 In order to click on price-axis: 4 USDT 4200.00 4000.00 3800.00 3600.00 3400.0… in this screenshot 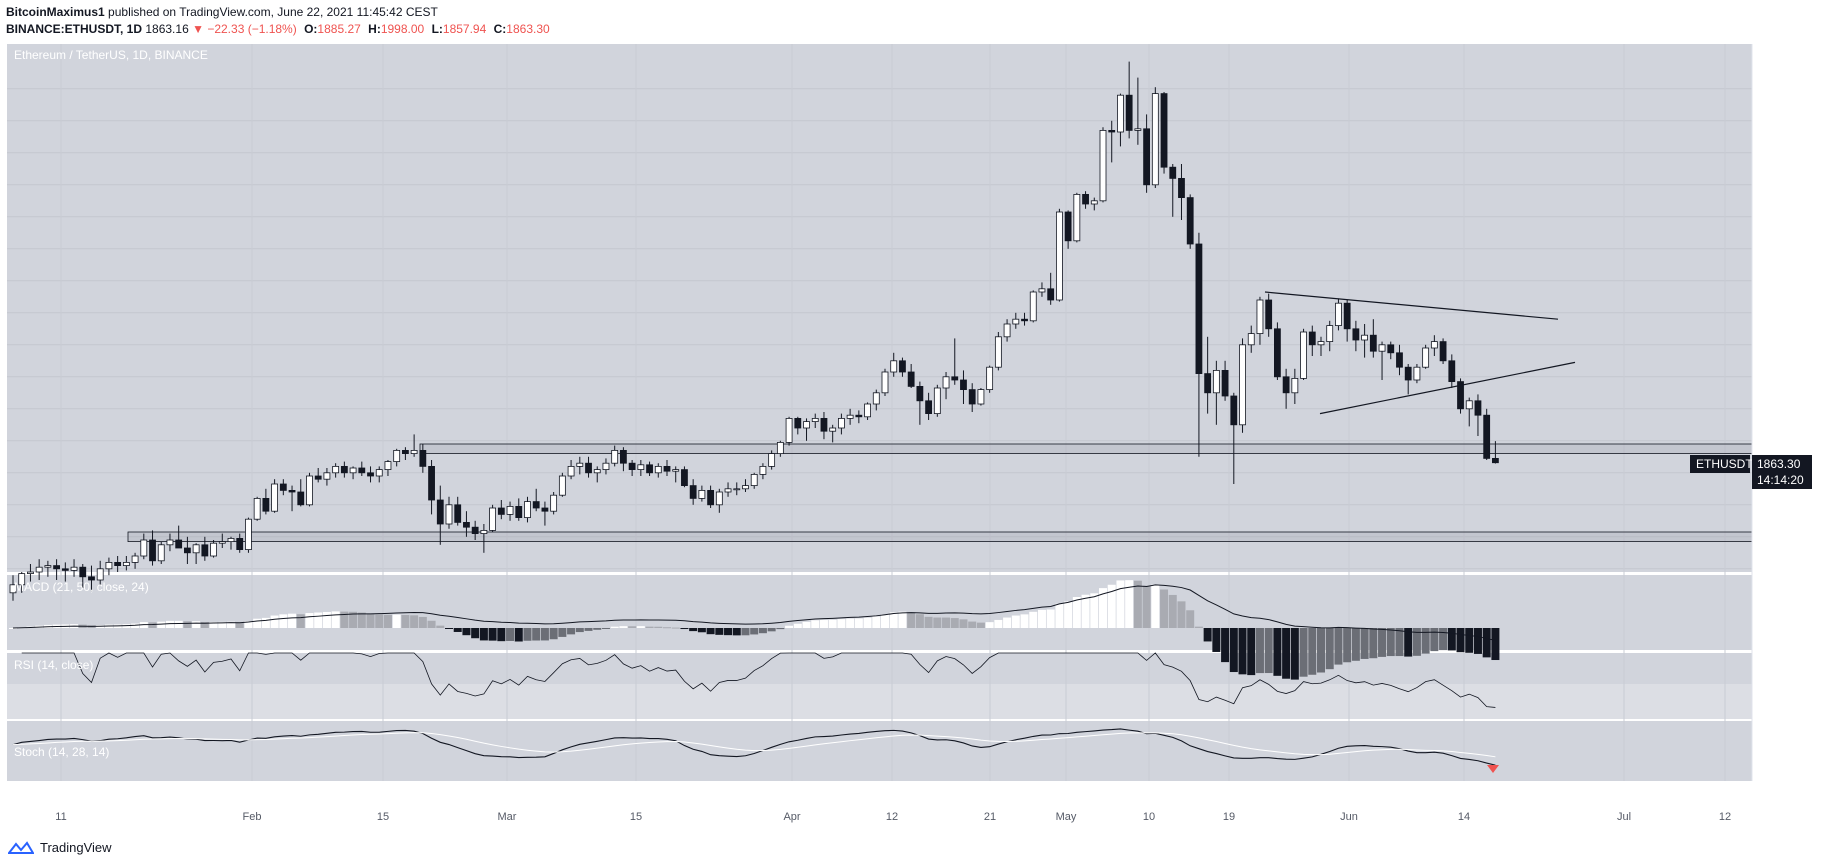, I will do `click(1776, 412)`.